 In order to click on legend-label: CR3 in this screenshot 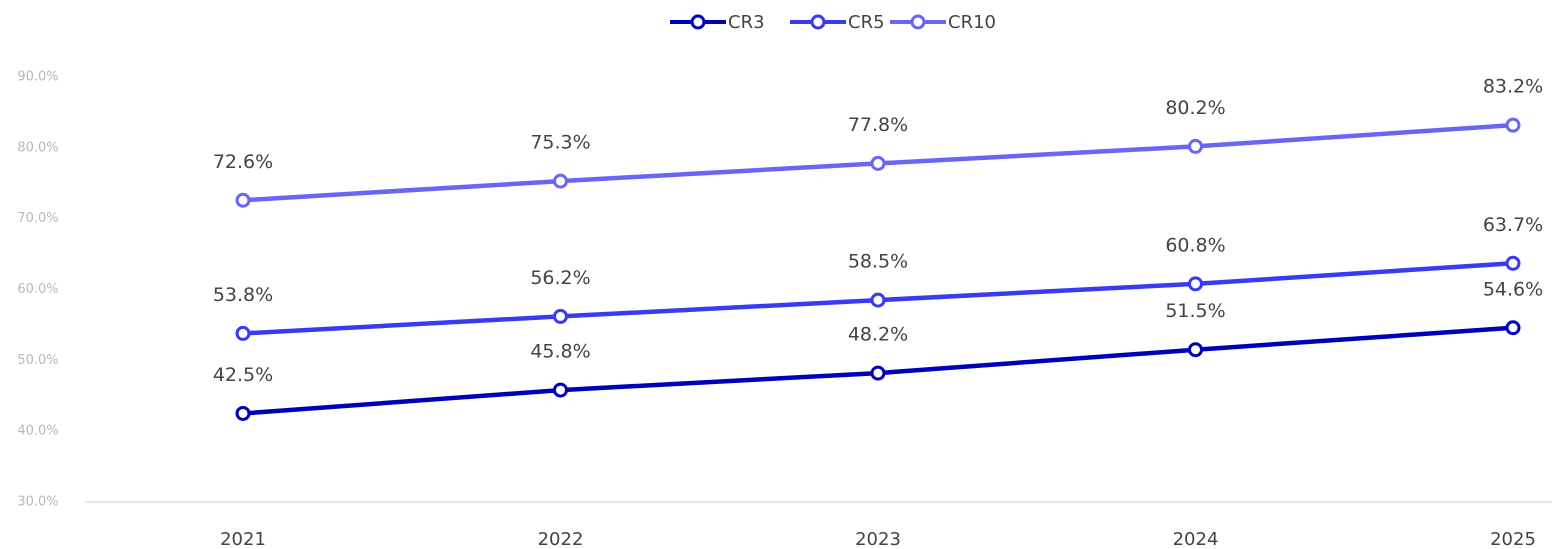, I will do `click(746, 22)`.